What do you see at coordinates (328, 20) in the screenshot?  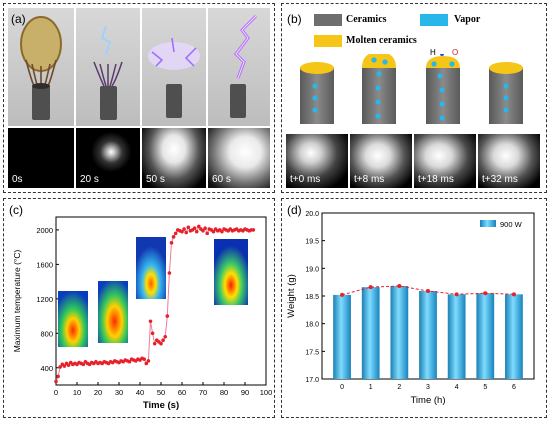 I see `ceramics-swatch` at bounding box center [328, 20].